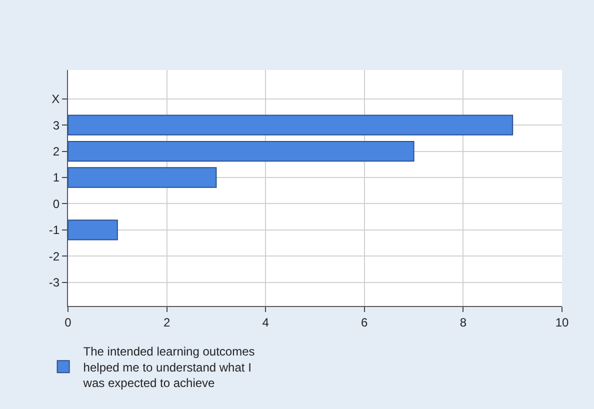 This screenshot has width=594, height=409. Describe the element at coordinates (166, 322) in the screenshot. I see `x-tick-label: 2` at that location.